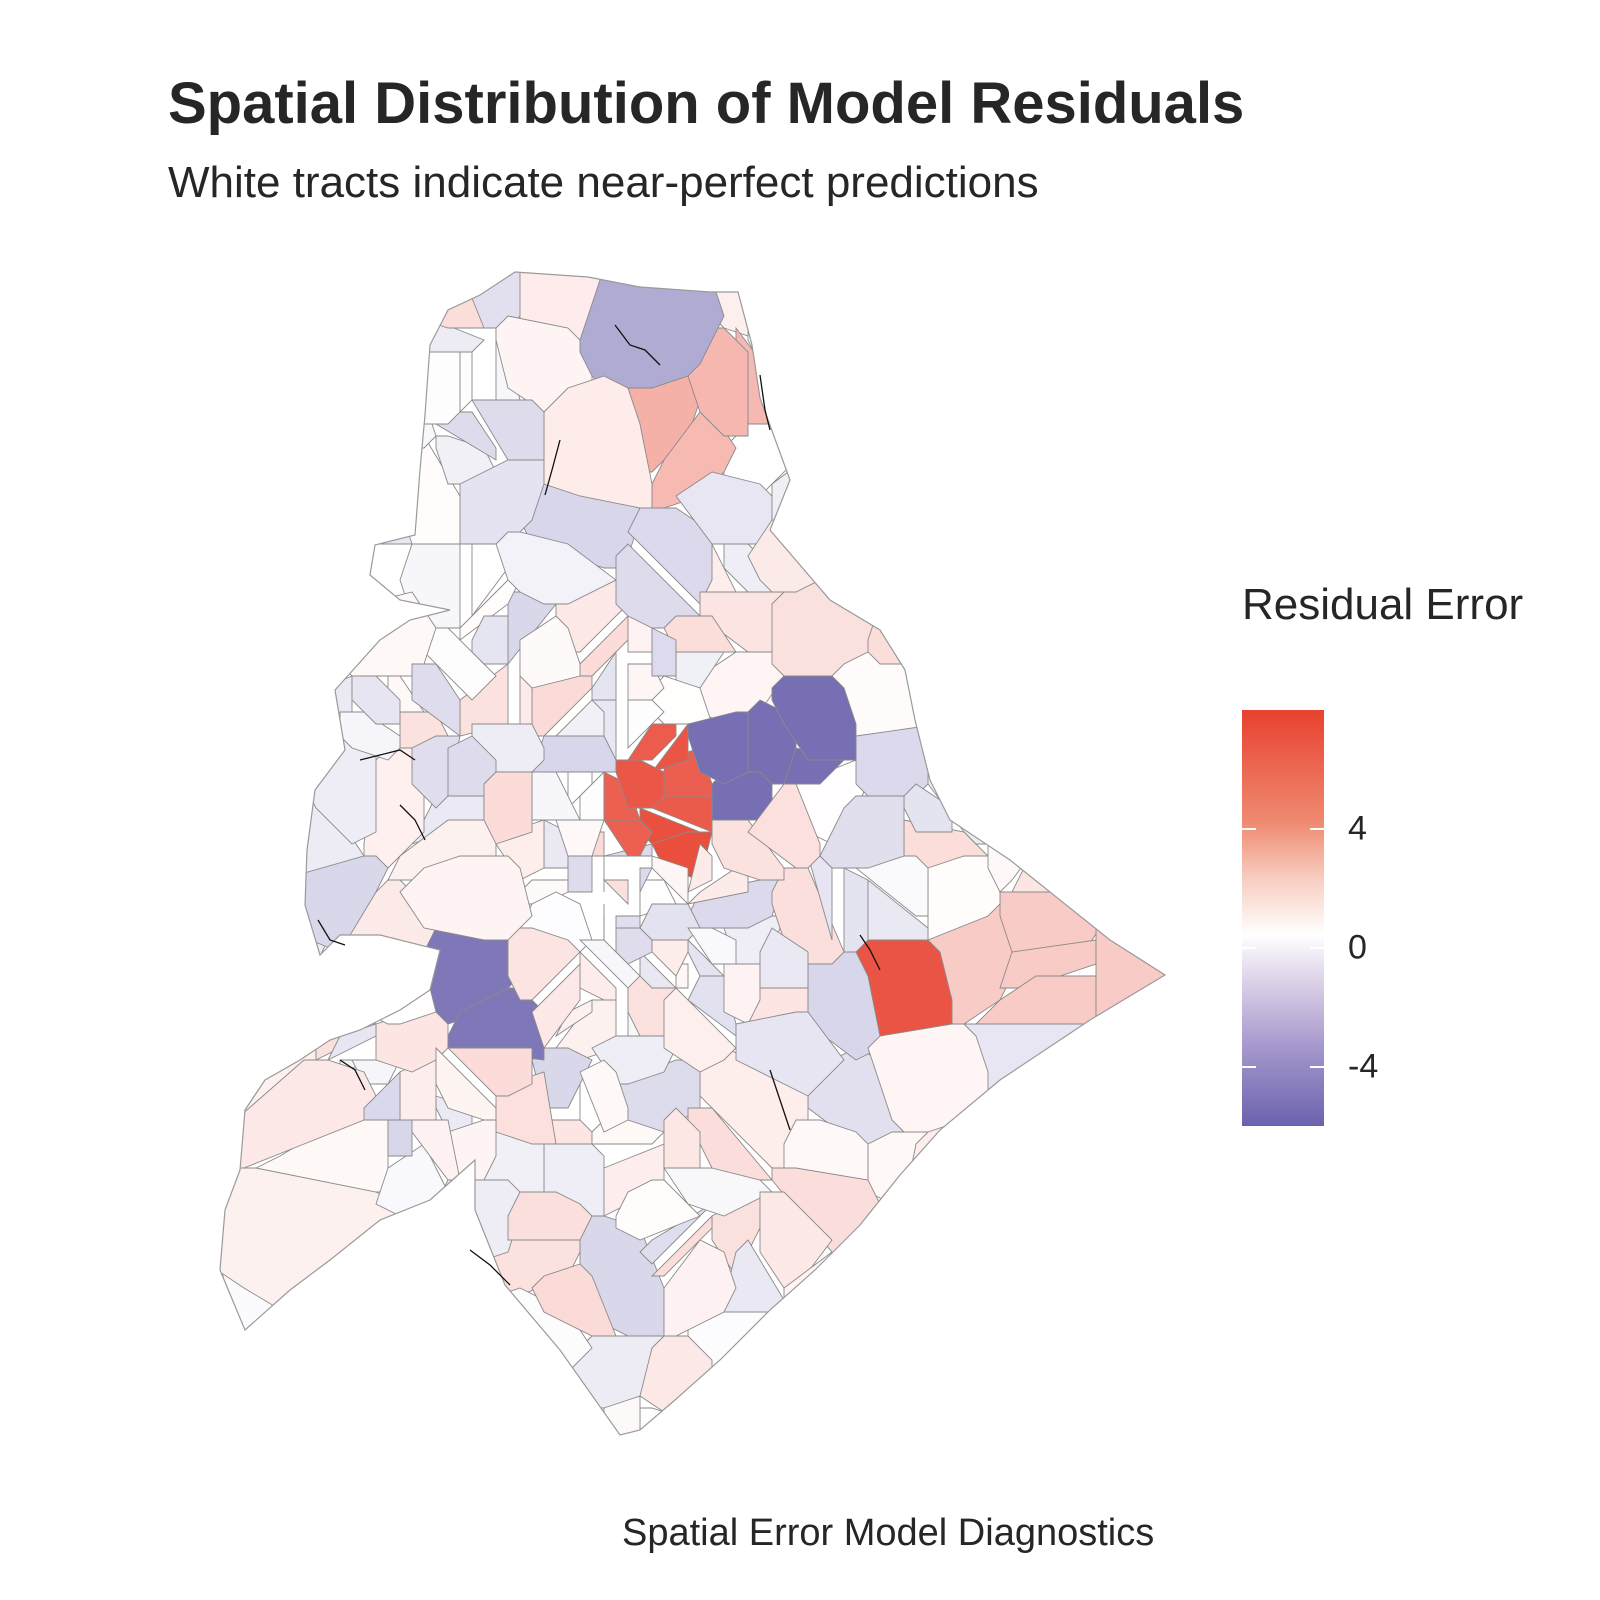 Image resolution: width=1600 pixels, height=1600 pixels. Describe the element at coordinates (1283, 918) in the screenshot. I see `legend-colorbar` at that location.